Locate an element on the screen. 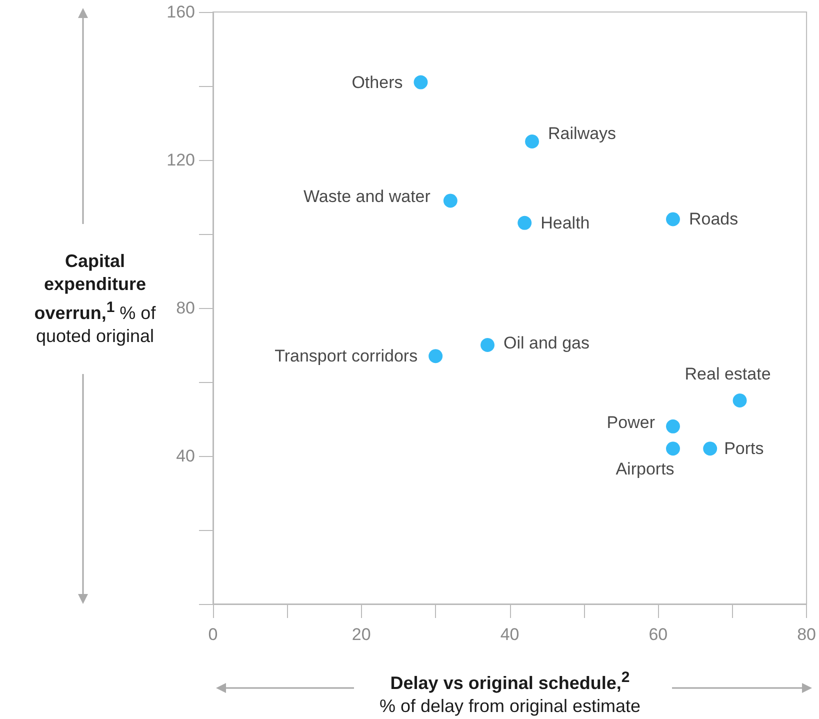 This screenshot has width=819, height=719. data-label: Airports is located at coordinates (645, 469).